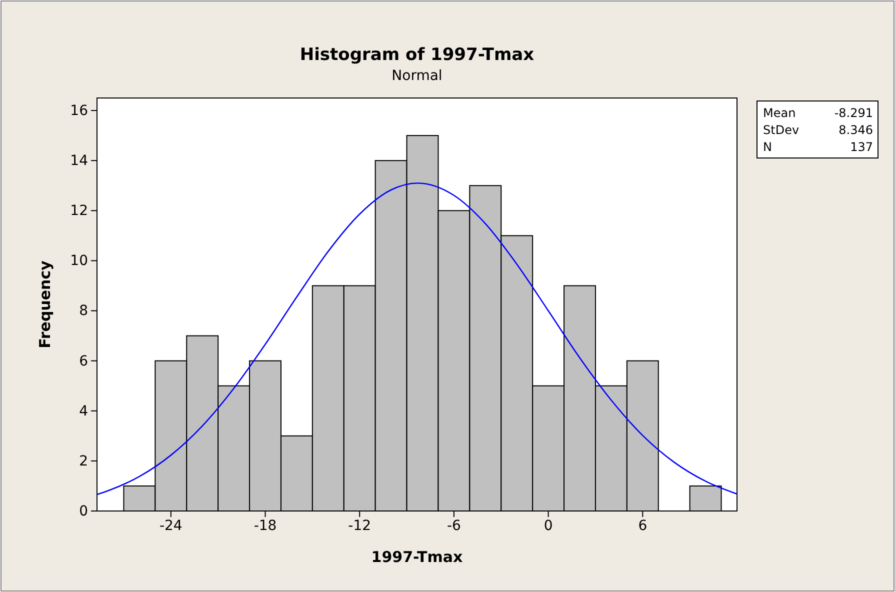  What do you see at coordinates (767, 147) in the screenshot?
I see `text: N` at bounding box center [767, 147].